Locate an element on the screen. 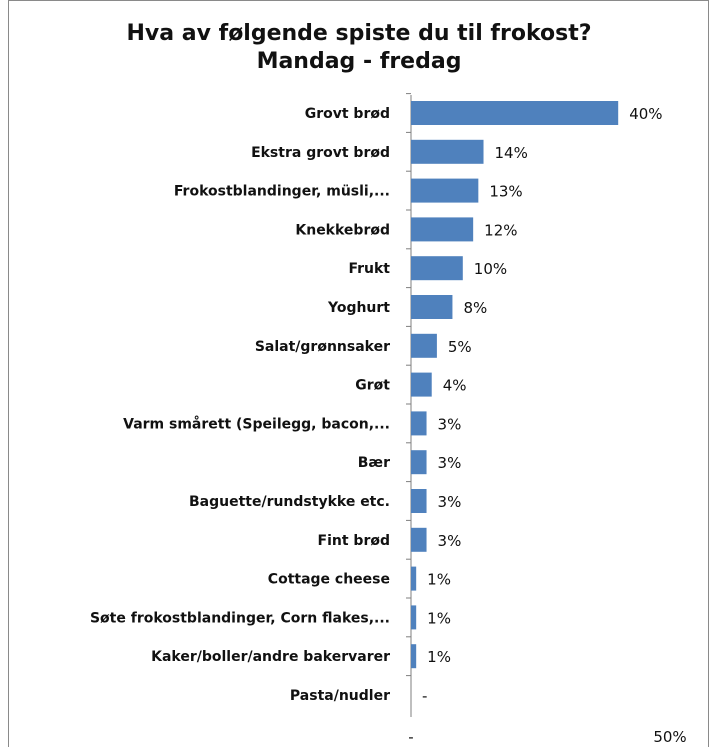 This screenshot has width=718, height=747. chart-title: Hva av følgende spiste du til frokost? is located at coordinates (359, 33).